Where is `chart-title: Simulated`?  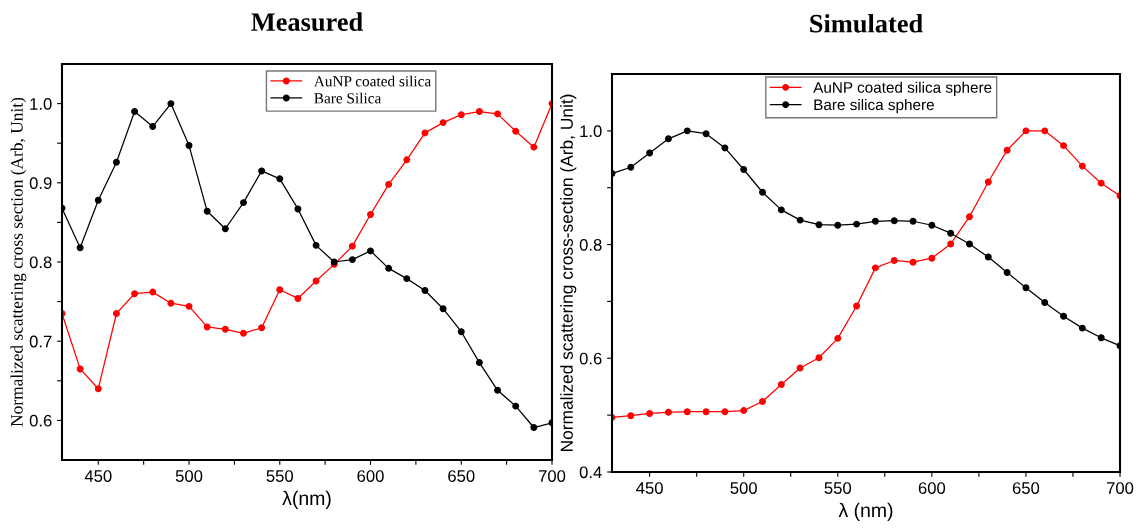
chart-title: Simulated is located at coordinates (866, 23).